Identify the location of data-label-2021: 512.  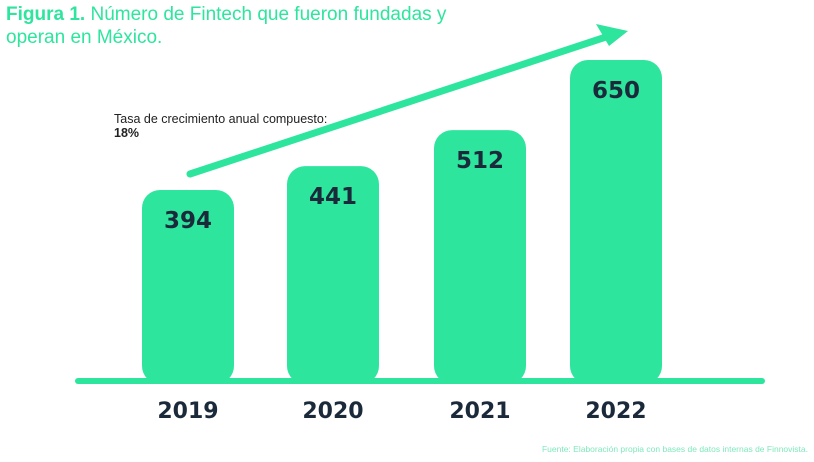
(480, 161).